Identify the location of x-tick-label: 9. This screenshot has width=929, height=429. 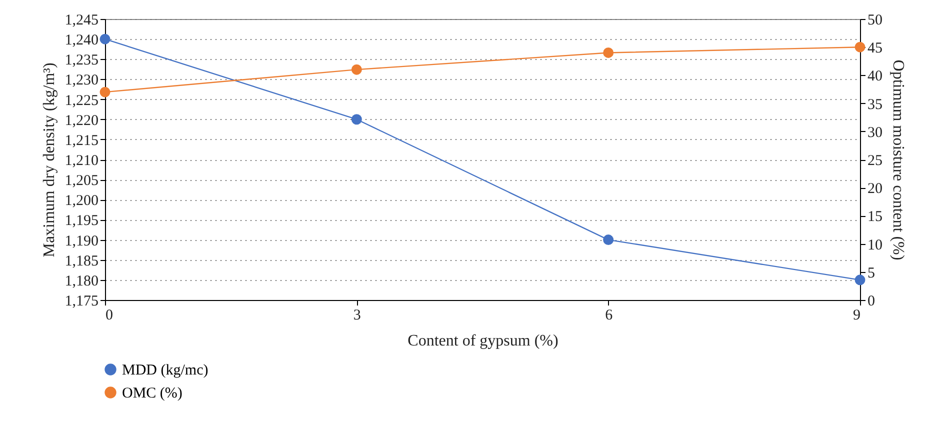
(856, 316).